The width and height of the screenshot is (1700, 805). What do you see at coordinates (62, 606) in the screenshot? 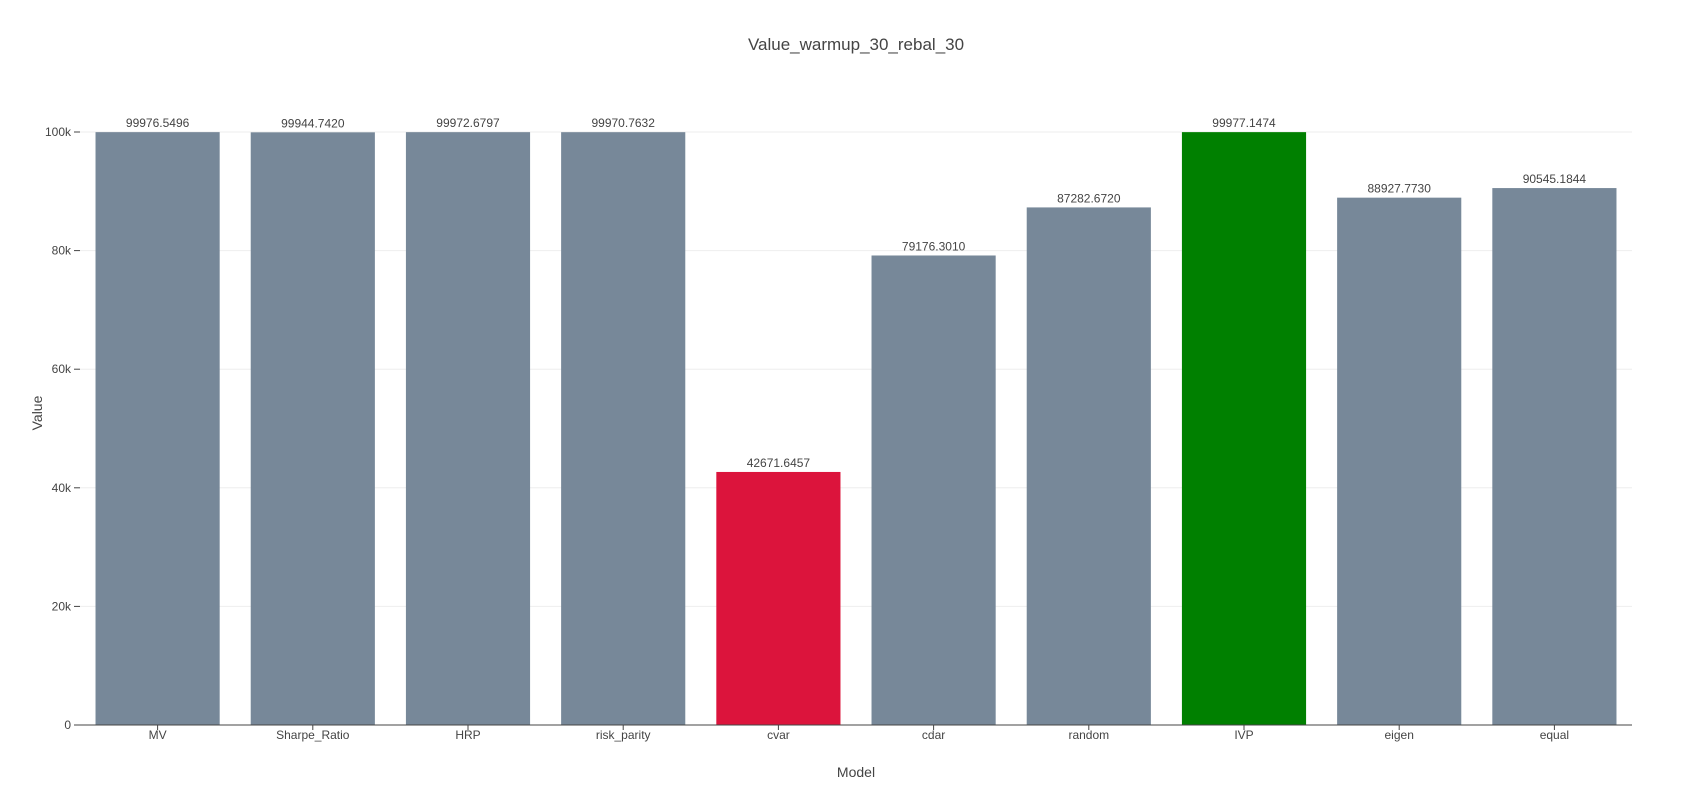
I see `y-tick-label: 20k` at bounding box center [62, 606].